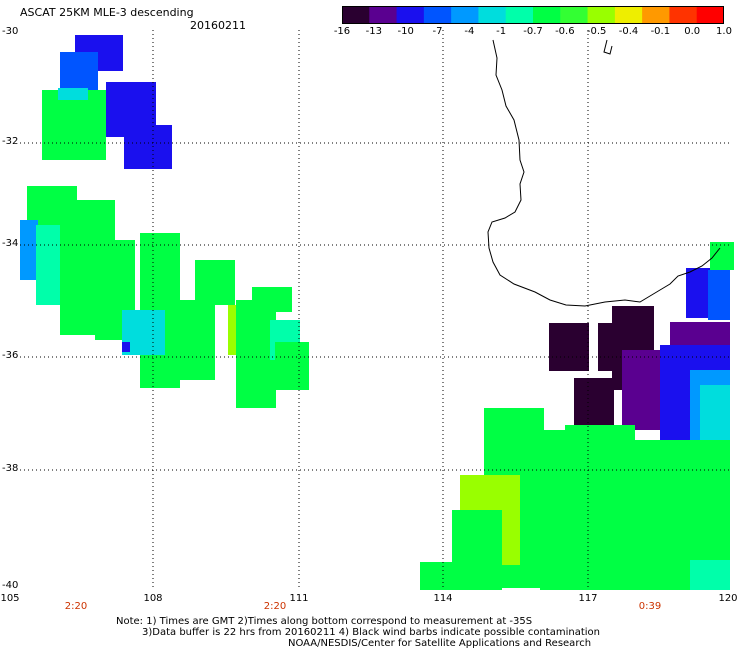 The width and height of the screenshot is (740, 650). What do you see at coordinates (275, 606) in the screenshot?
I see `pass-time-2: 2:20` at bounding box center [275, 606].